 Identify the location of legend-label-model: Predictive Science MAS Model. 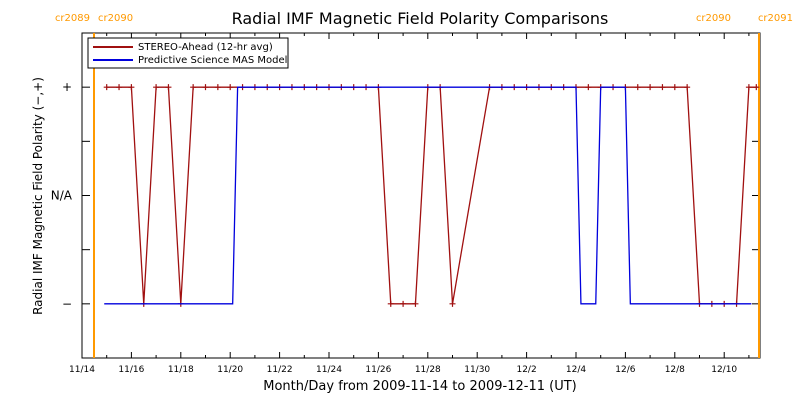
(212, 60).